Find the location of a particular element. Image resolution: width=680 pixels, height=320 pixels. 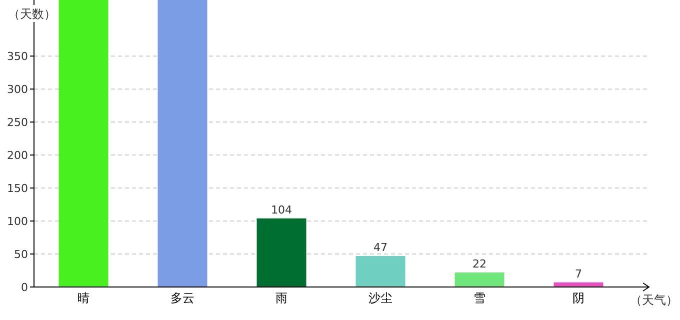

data-label: 7 is located at coordinates (578, 273).